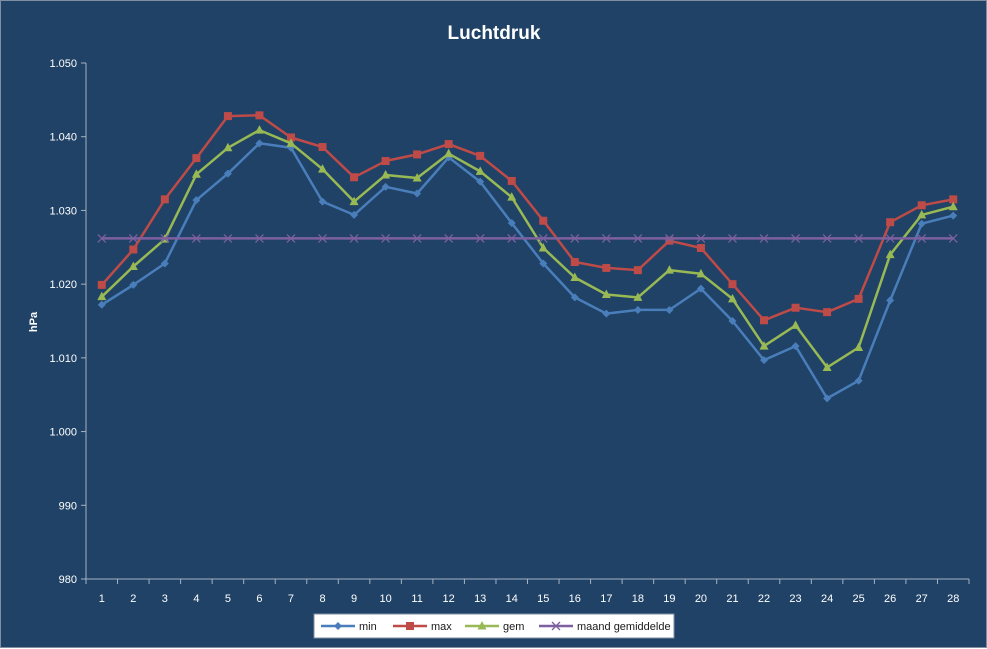 The width and height of the screenshot is (987, 649). Describe the element at coordinates (322, 599) in the screenshot. I see `x-tick-label: 8` at that location.